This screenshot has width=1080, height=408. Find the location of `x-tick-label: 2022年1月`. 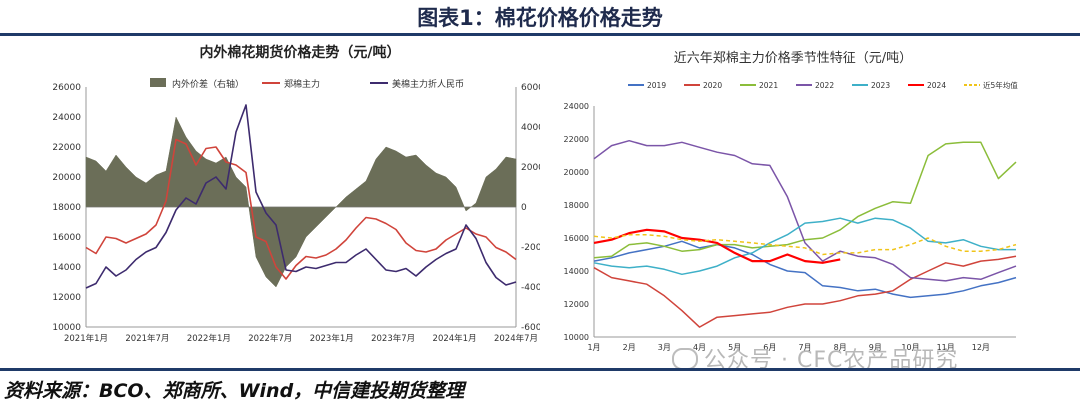

x-tick-label: 2022年1月 is located at coordinates (209, 338).